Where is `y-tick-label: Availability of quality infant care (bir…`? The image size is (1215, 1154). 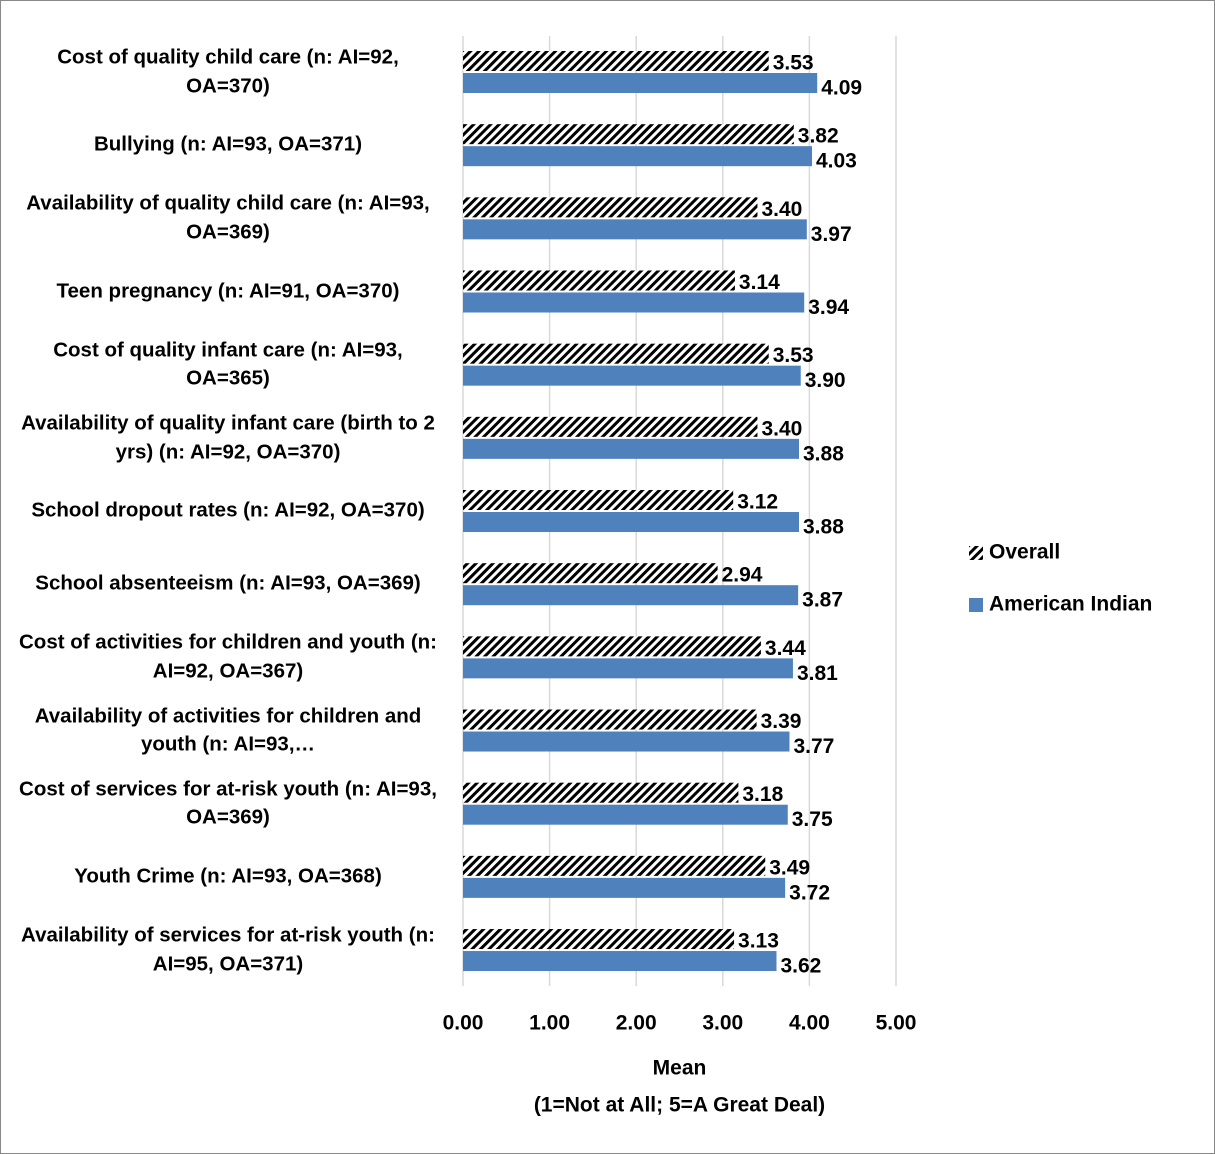
y-tick-label: Availability of quality infant care (bir… is located at coordinates (228, 437).